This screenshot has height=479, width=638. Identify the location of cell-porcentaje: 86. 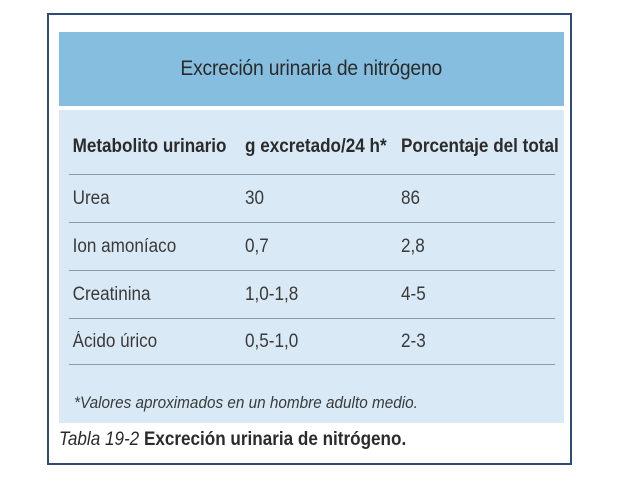
(411, 198).